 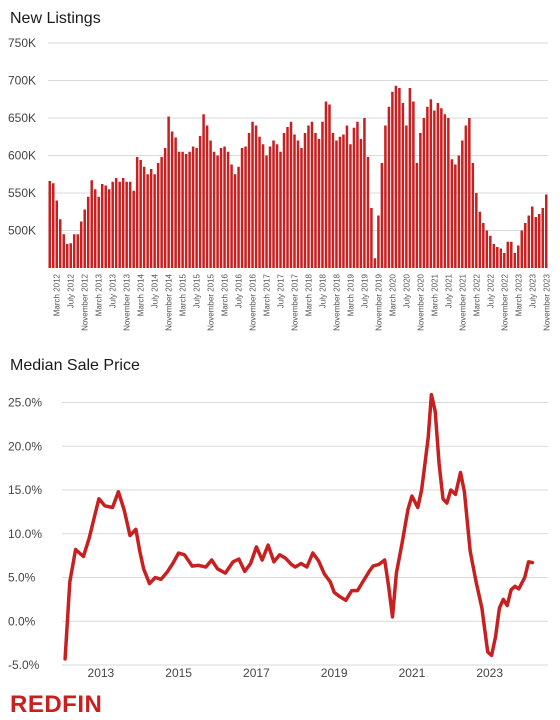 I want to click on new-listings-x-tick-label: July 2020, so click(x=406, y=290).